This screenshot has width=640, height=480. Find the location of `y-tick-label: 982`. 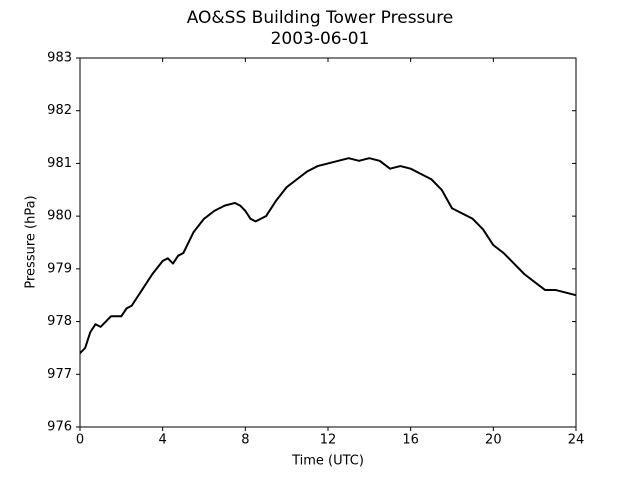

y-tick-label: 982 is located at coordinates (59, 110).